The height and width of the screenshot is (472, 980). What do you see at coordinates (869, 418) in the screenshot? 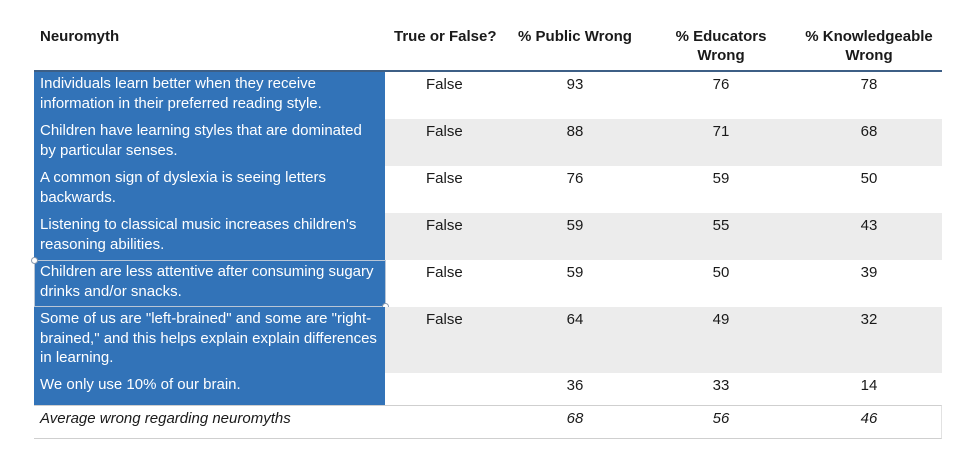
I see `average-knowledgeable: 46` at bounding box center [869, 418].